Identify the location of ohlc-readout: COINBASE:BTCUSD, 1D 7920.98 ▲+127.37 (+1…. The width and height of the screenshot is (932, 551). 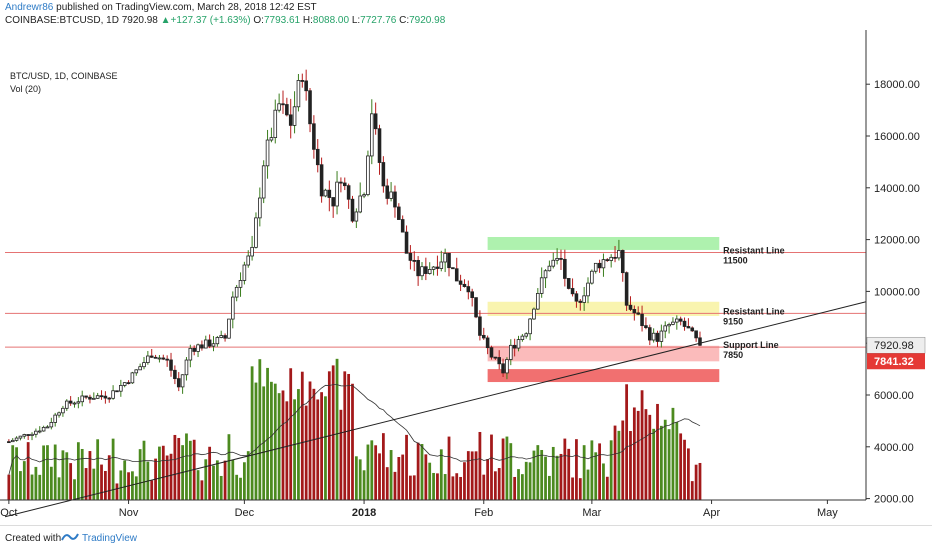
(225, 20).